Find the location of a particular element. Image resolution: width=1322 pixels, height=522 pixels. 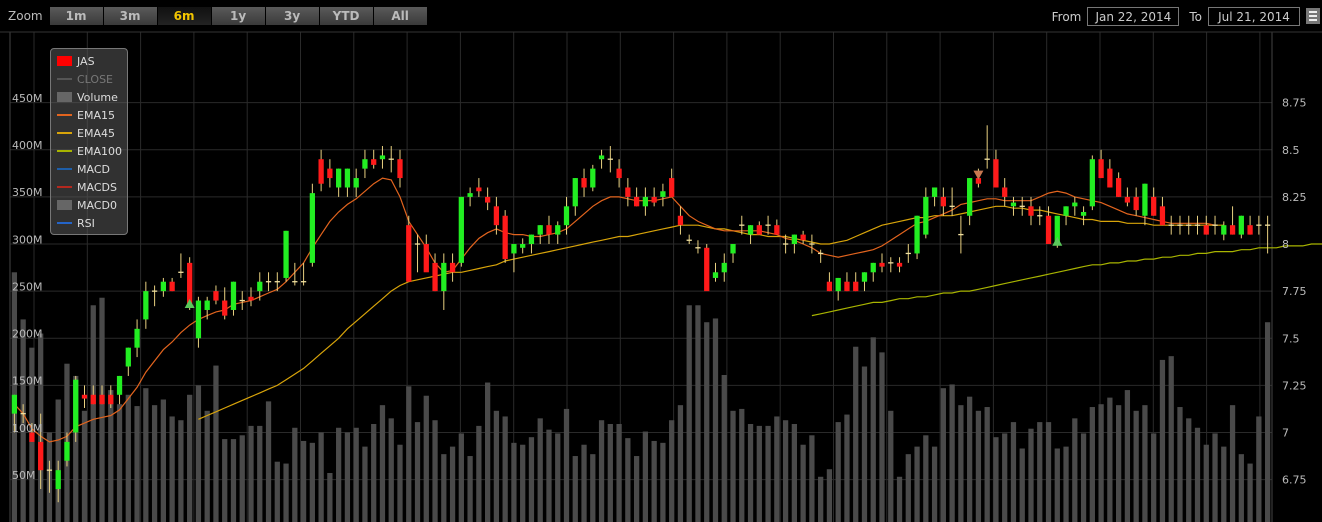

buy-signal-marker is located at coordinates (1057, 241).